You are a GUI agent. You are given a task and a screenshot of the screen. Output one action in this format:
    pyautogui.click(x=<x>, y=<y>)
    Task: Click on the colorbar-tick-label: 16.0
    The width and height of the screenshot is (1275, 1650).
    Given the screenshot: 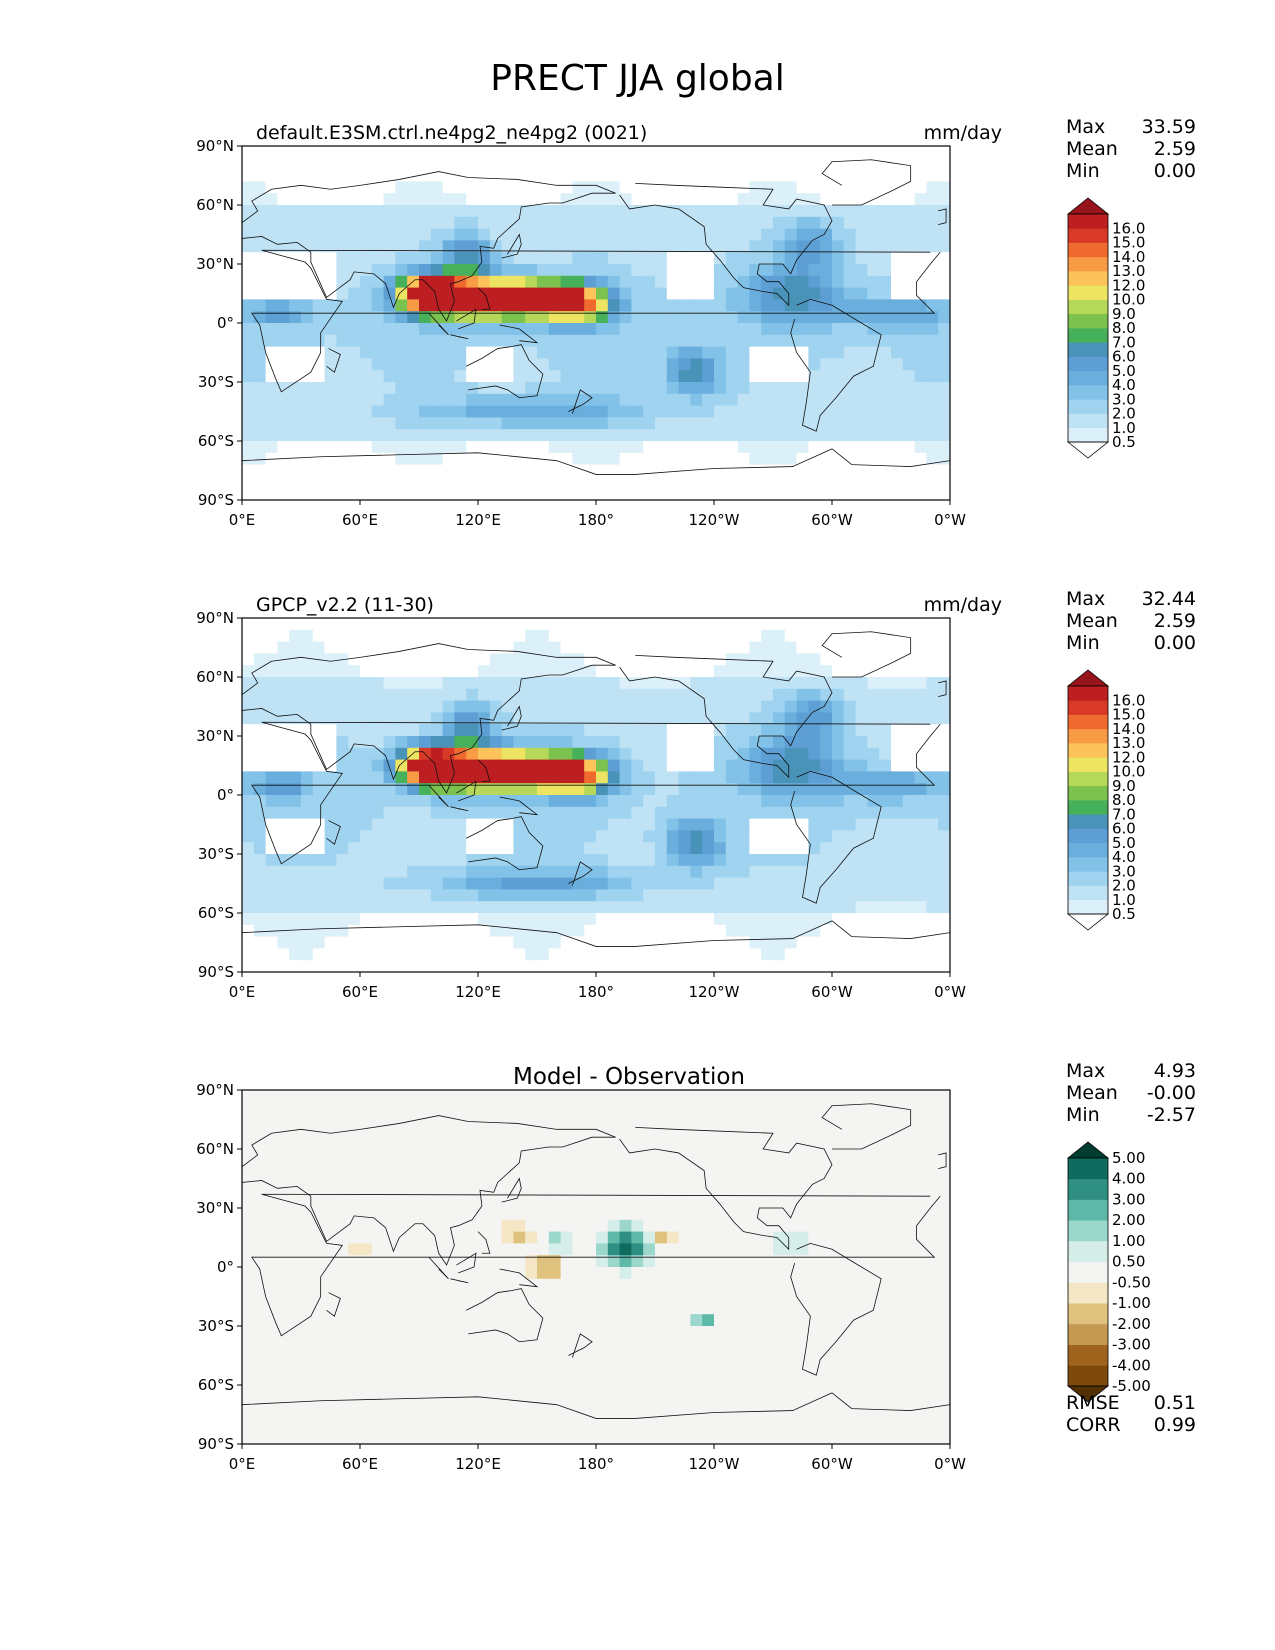 What is the action you would take?
    pyautogui.click(x=1128, y=228)
    